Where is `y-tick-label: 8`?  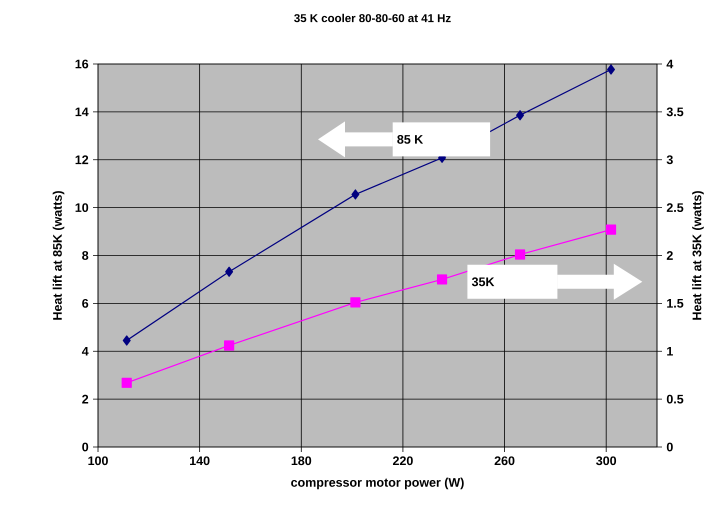 y-tick-label: 8 is located at coordinates (85, 255).